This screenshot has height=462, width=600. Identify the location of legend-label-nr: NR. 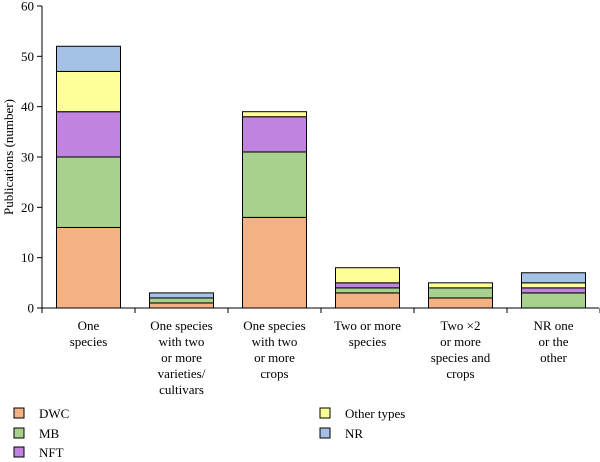
(354, 433).